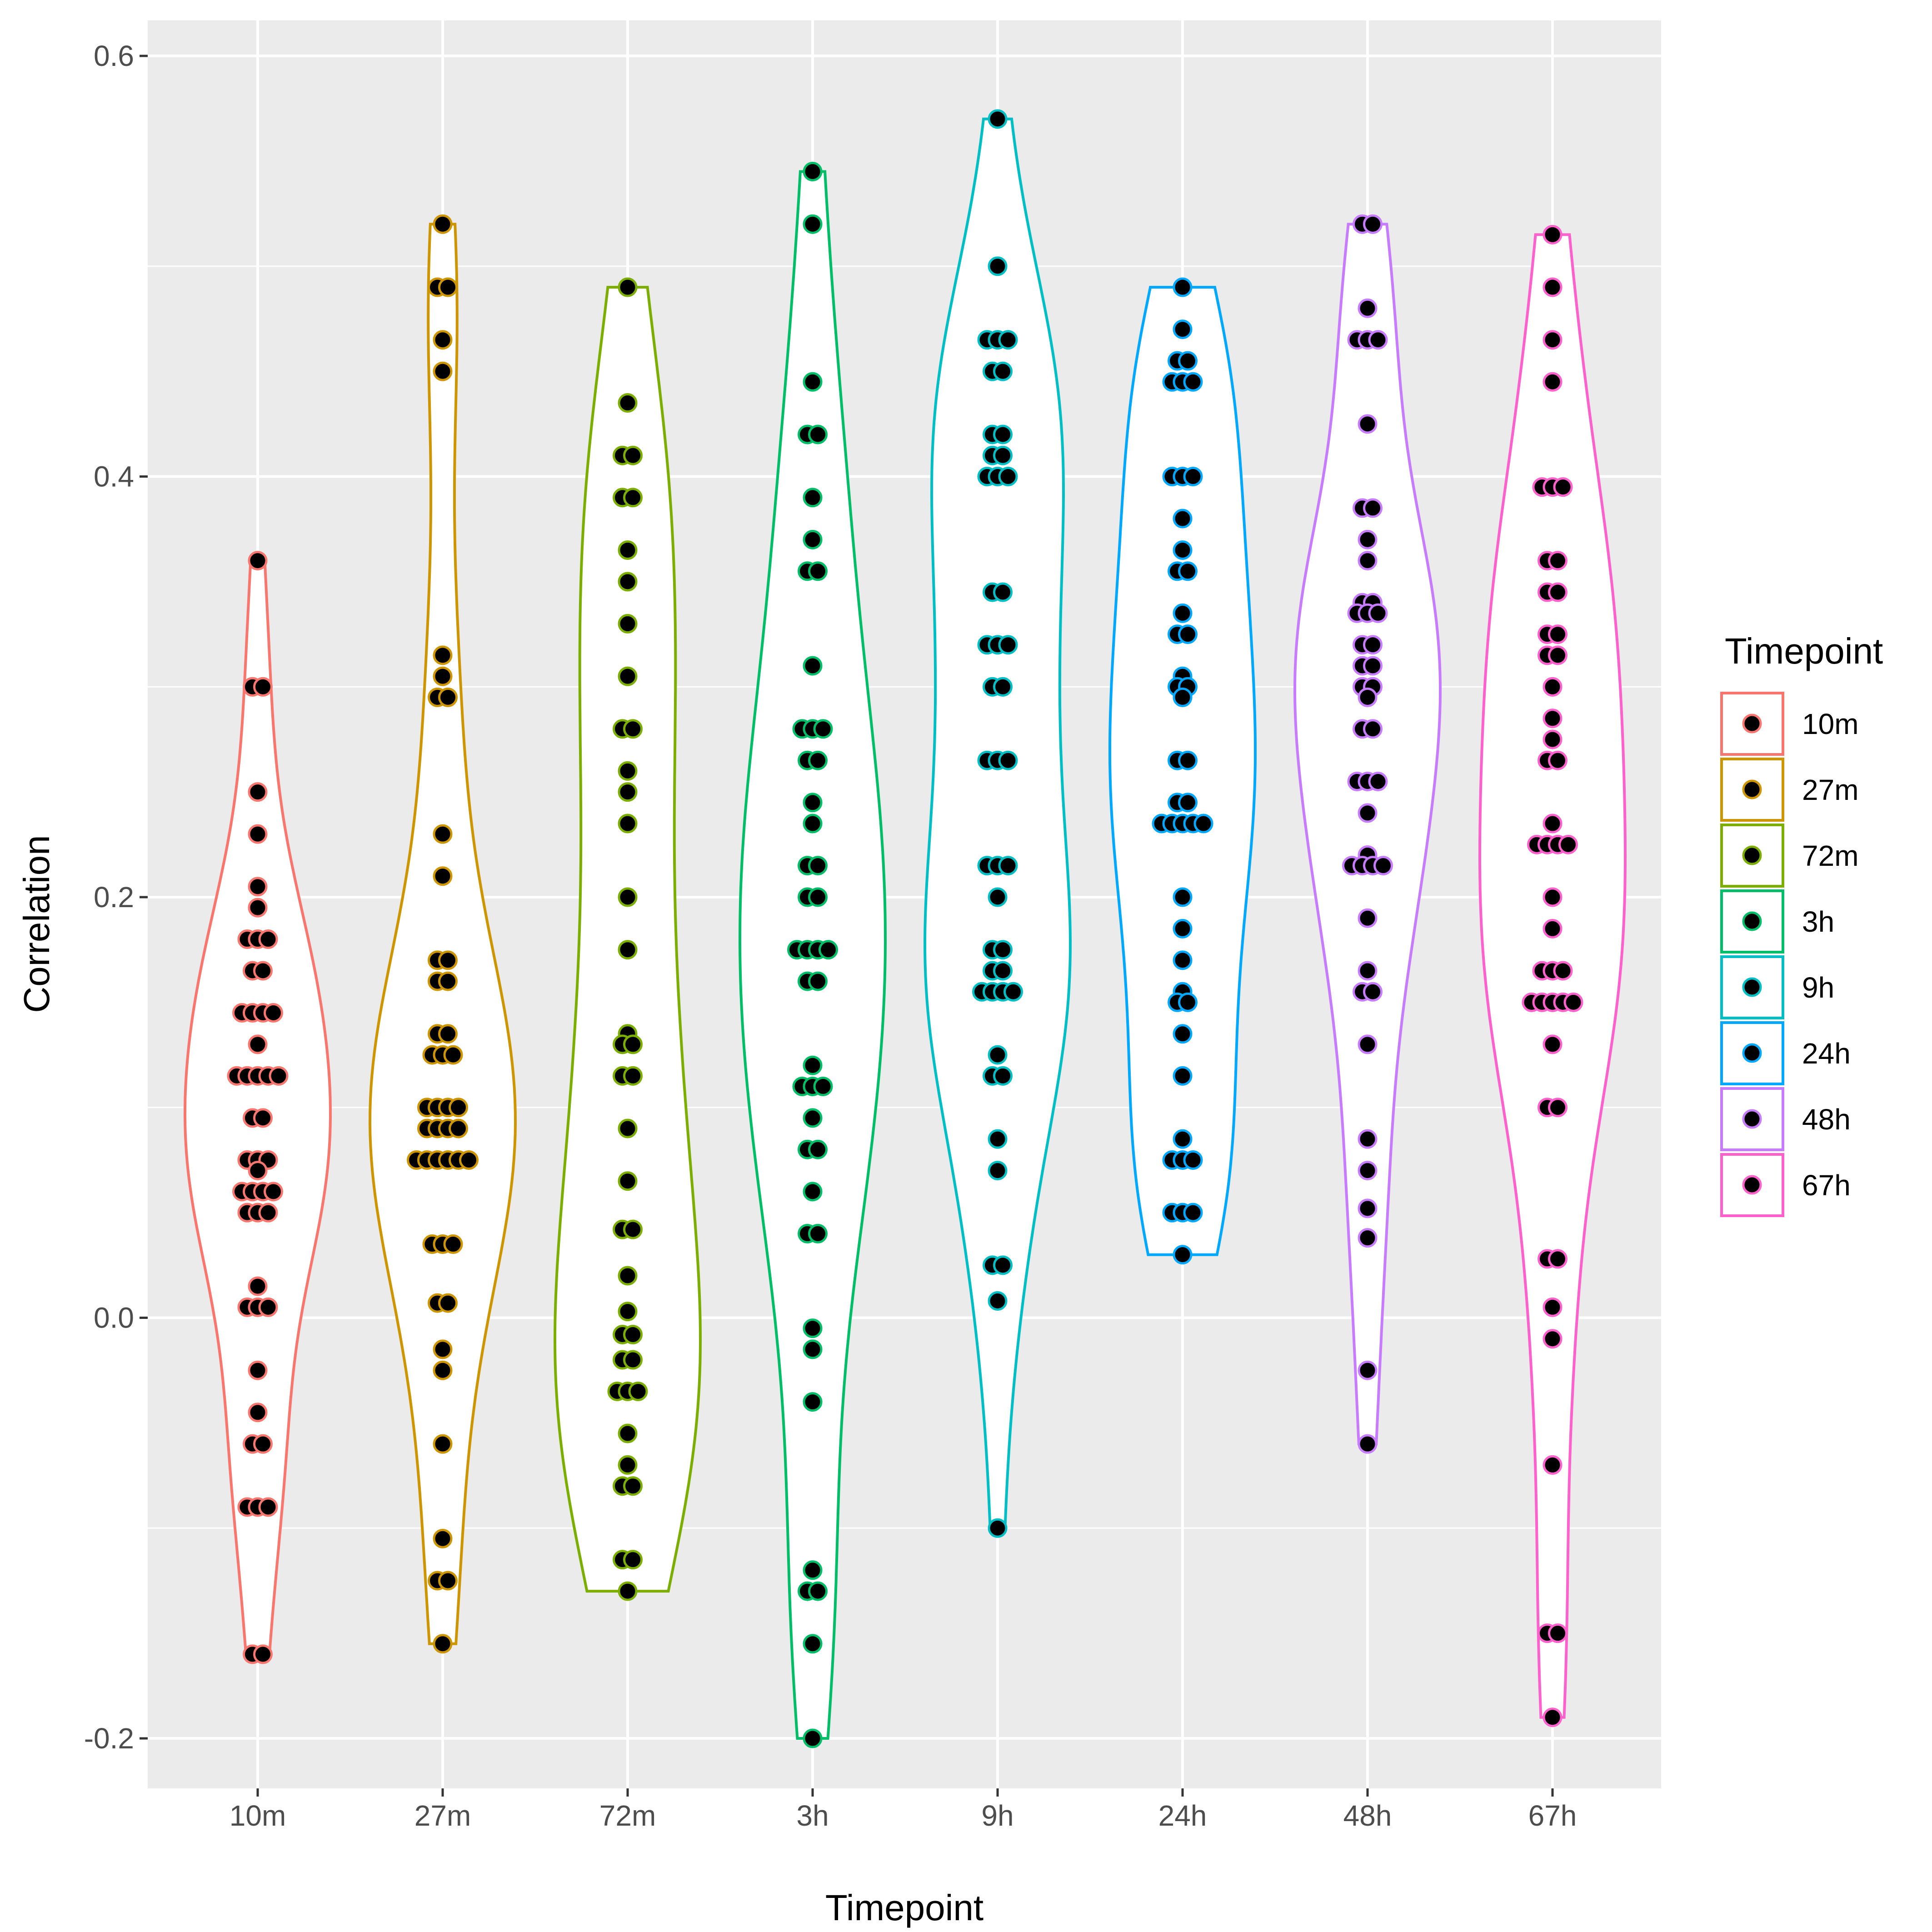  I want to click on y-tick-label: 0.0, so click(114, 1318).